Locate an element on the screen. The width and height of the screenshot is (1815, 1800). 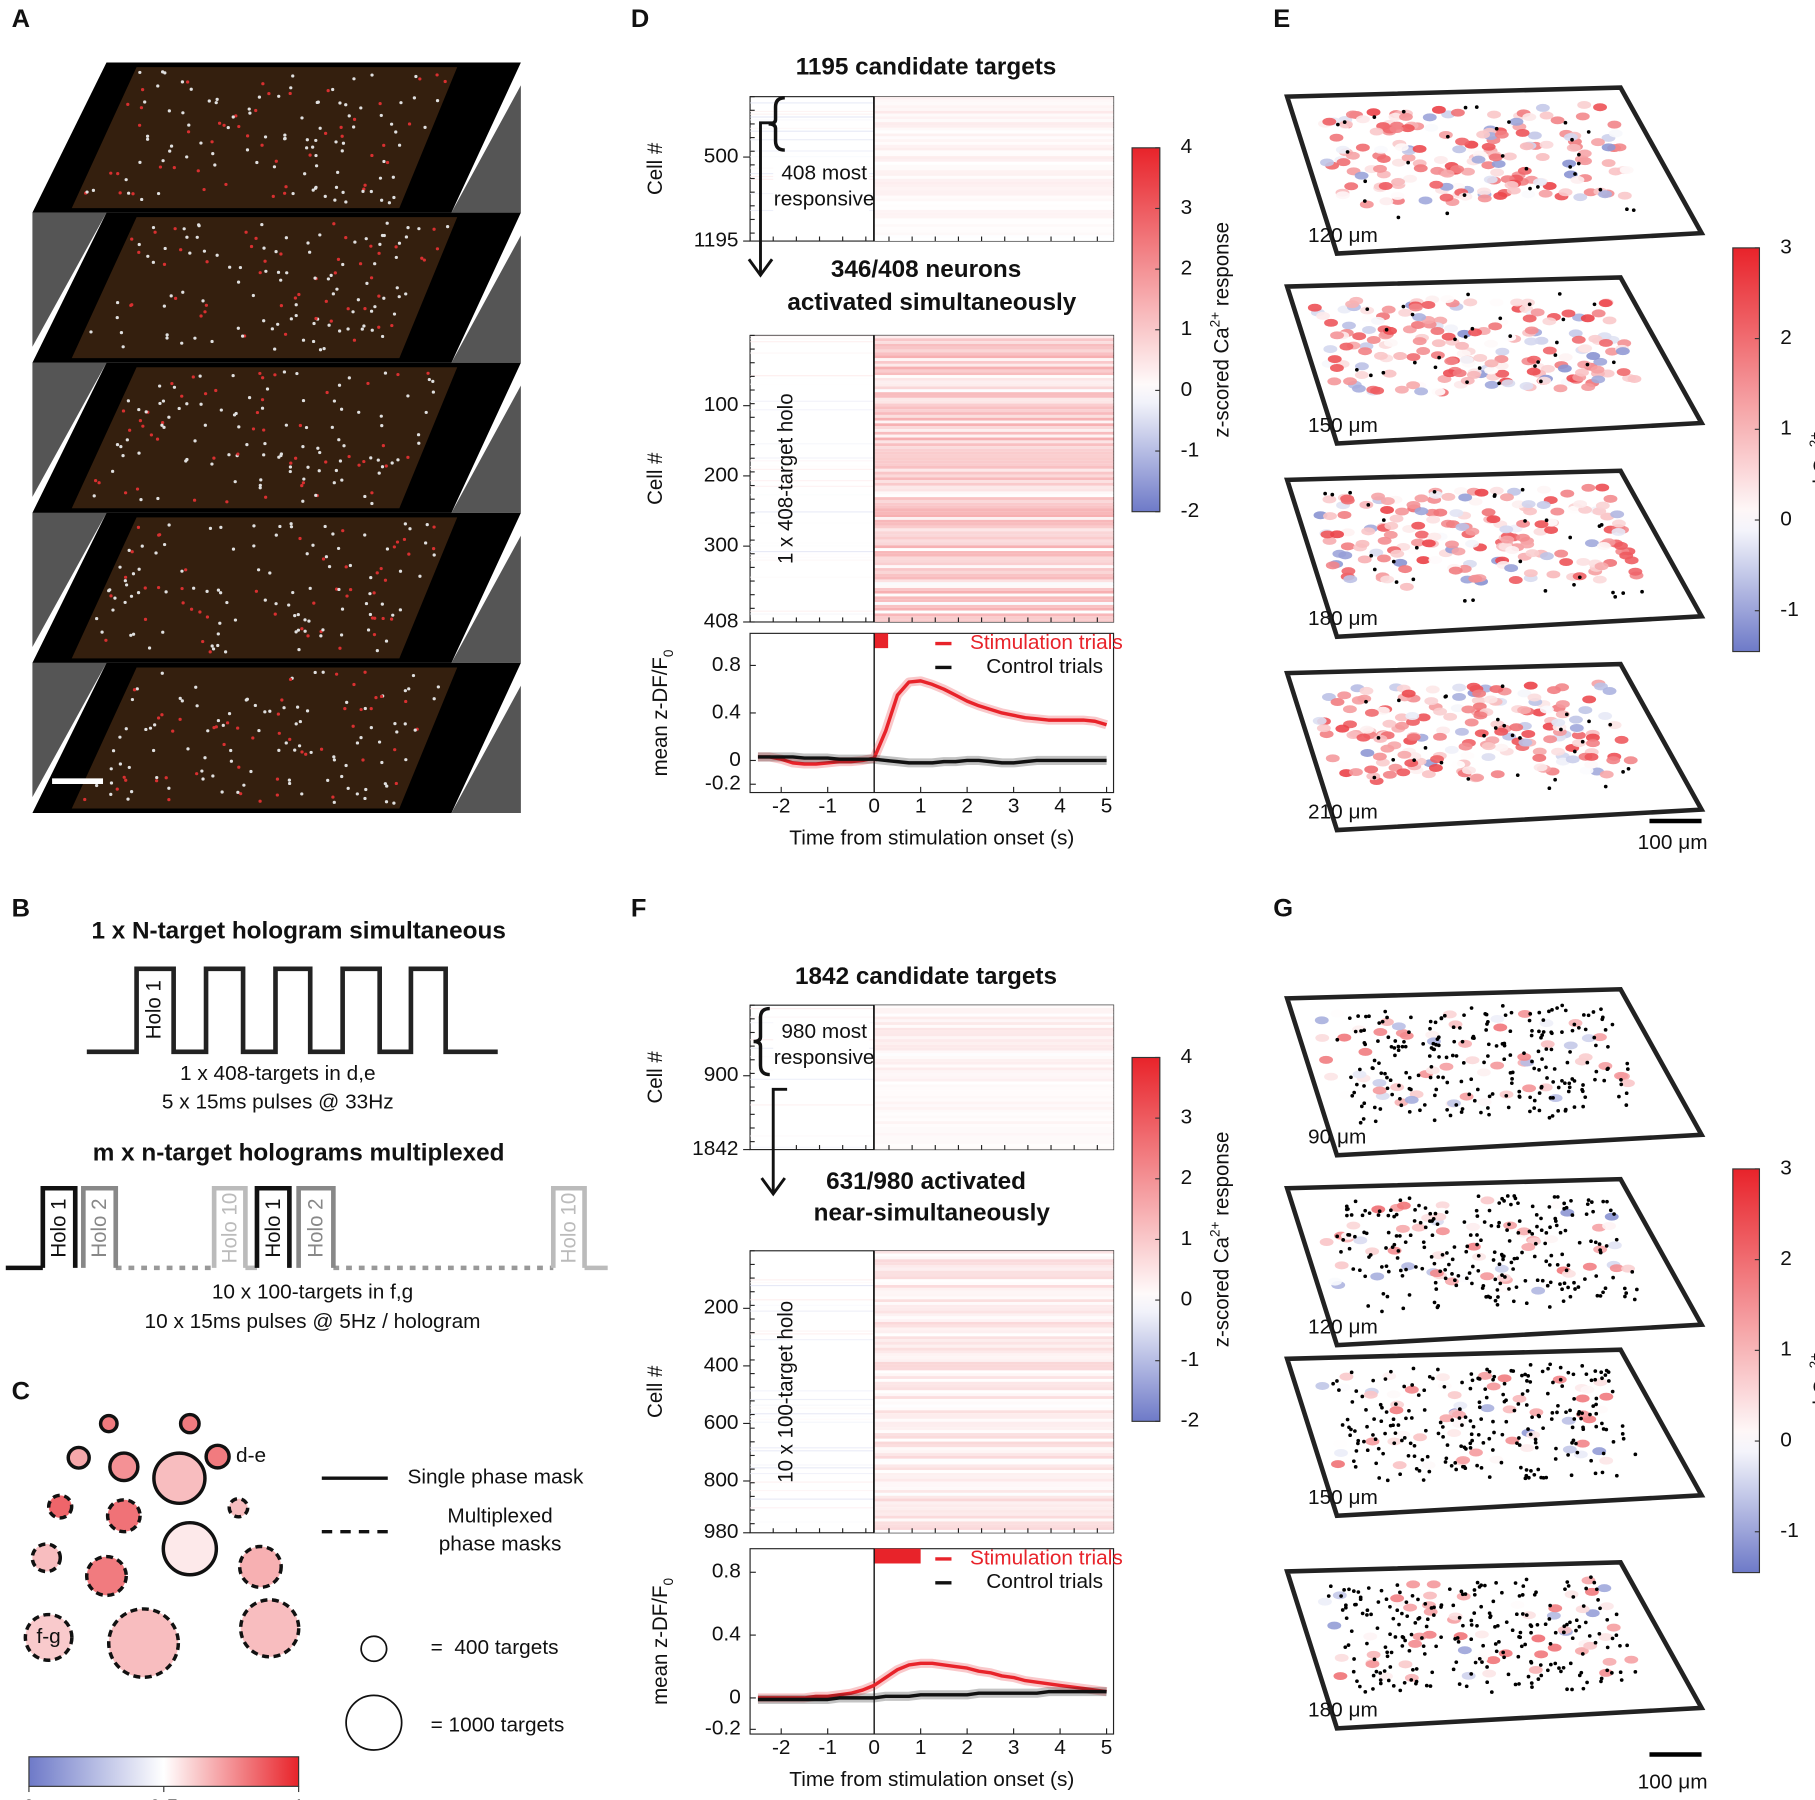
pulse-trace is located at coordinates (273, 1226).